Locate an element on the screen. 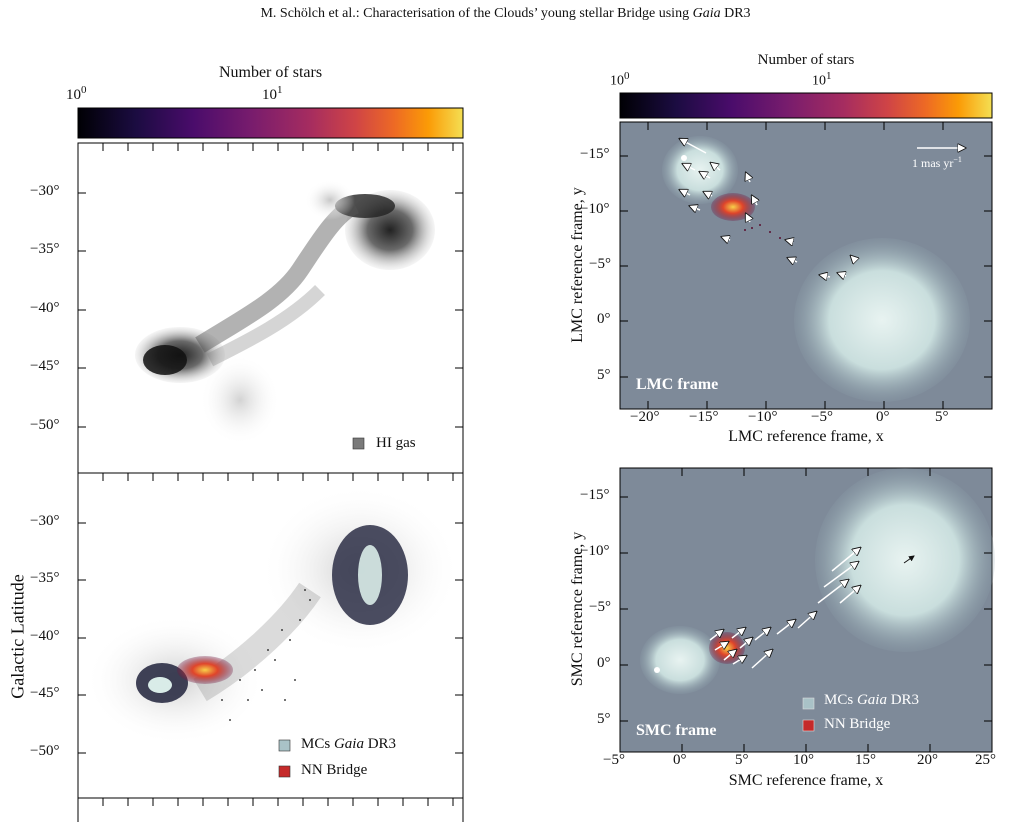  rt-xtick-3: −10° is located at coordinates (763, 417).